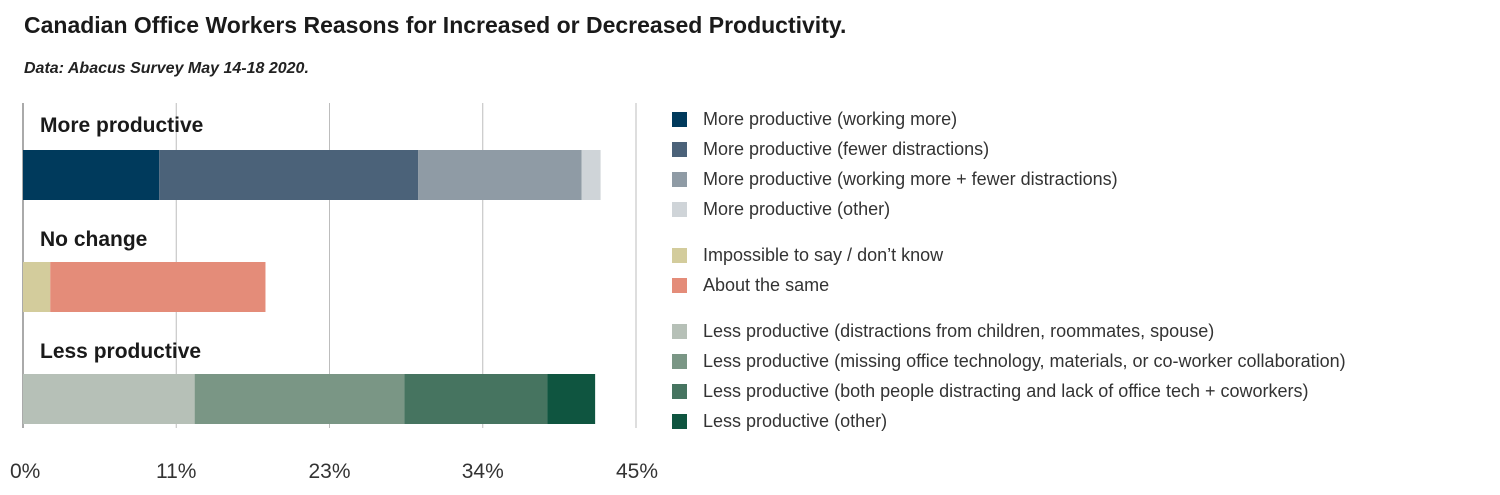 Image resolution: width=1500 pixels, height=495 pixels. I want to click on x-tick-label: 45%, so click(637, 471).